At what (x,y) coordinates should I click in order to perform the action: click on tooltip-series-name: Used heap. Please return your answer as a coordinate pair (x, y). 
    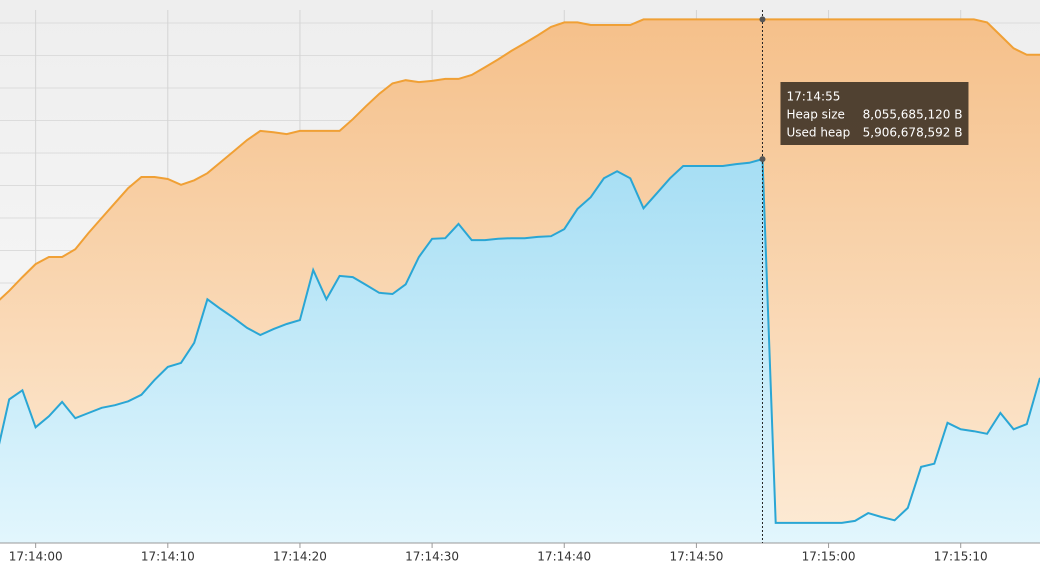
    Looking at the image, I should click on (818, 133).